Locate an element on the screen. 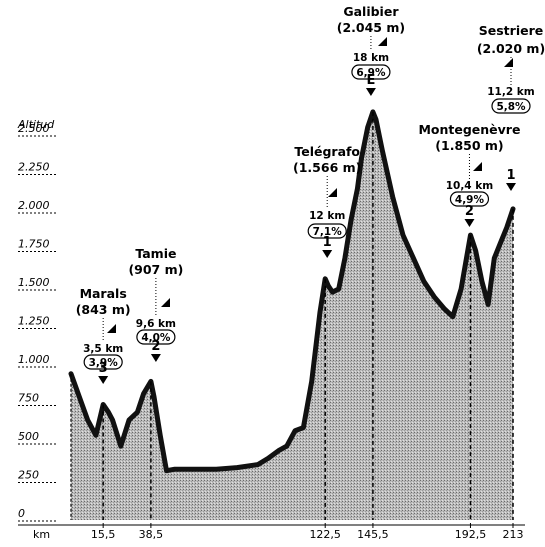 Image resolution: width=545 pixels, height=547 pixels. y-axis-title: Altitud is located at coordinates (36, 124).